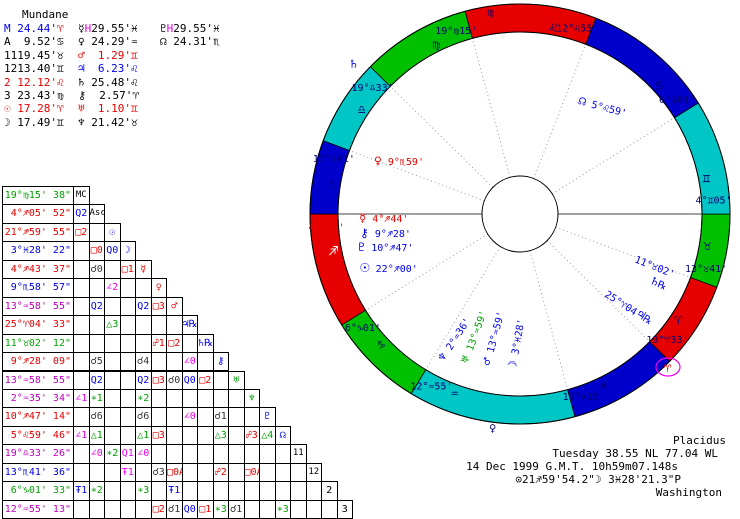  I want to click on wheel-planet-chiron: ⚷ 9°♐28', so click(385, 233).